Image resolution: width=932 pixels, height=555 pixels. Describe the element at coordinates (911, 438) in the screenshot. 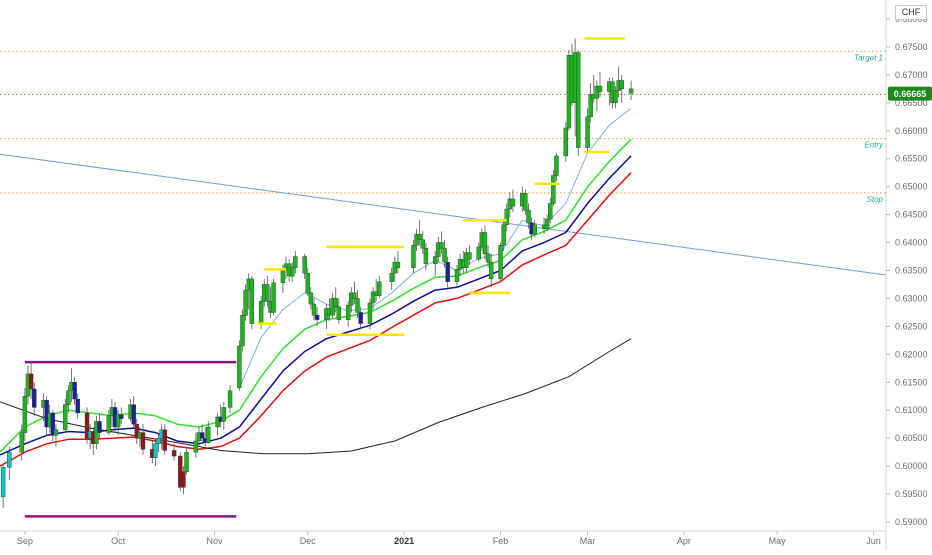

I see `price-tick-label: 0.60500` at that location.